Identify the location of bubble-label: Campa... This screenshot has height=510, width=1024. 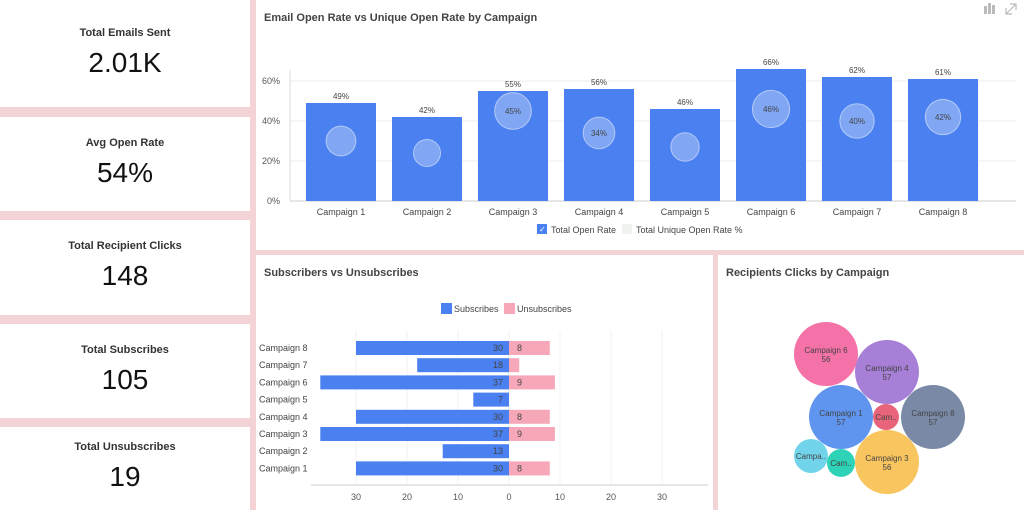
(811, 456).